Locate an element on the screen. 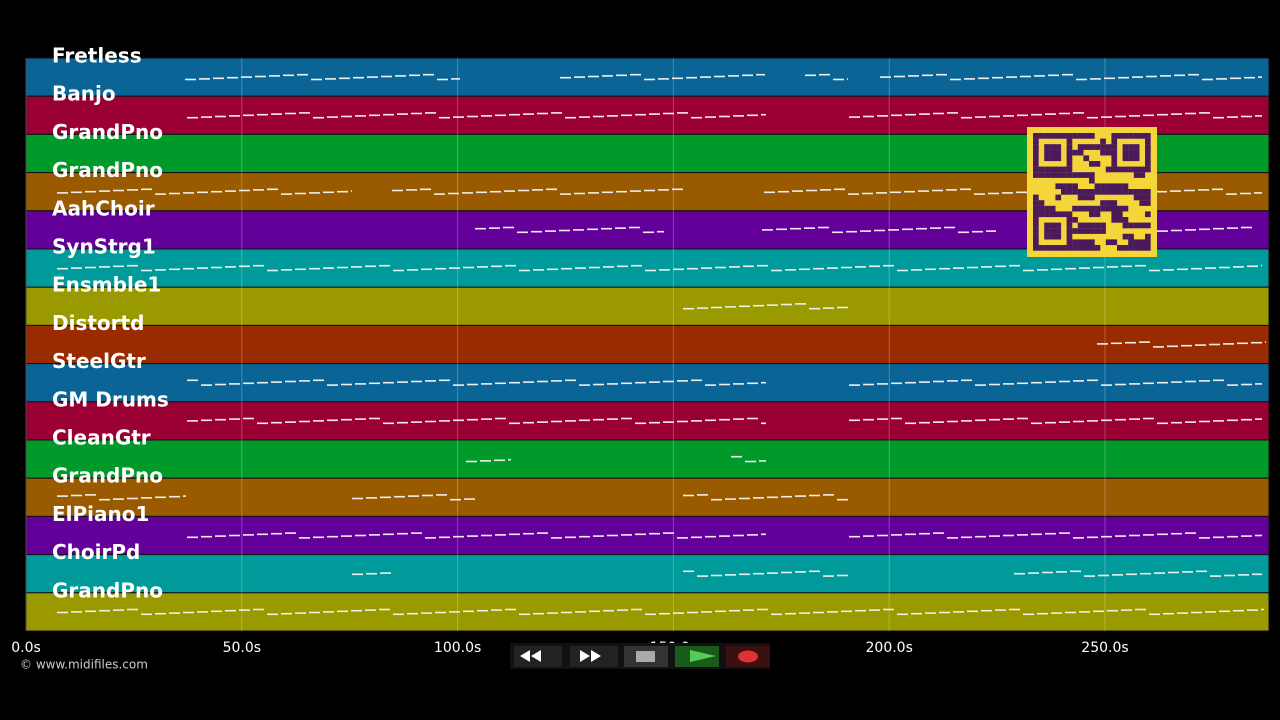 The image size is (1280, 720). track-name: AahChoir is located at coordinates (103, 208).